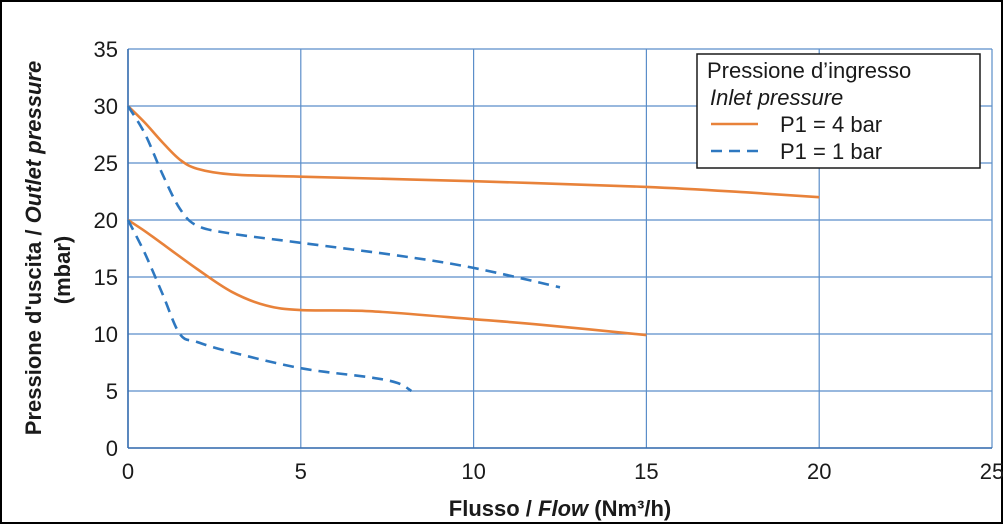  I want to click on y-axis-unit: (mbar), so click(62, 270).